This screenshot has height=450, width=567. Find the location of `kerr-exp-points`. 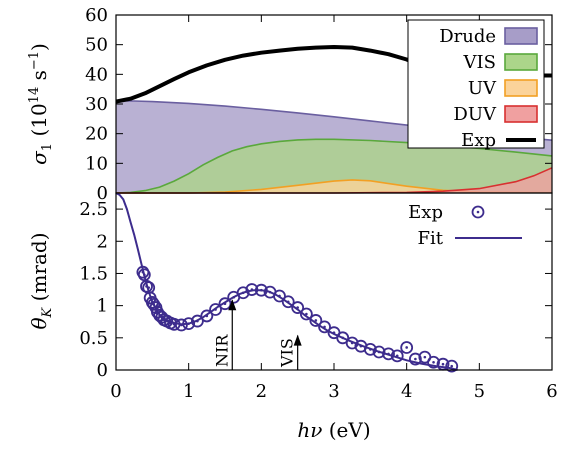

kerr-exp-points is located at coordinates (297, 319).